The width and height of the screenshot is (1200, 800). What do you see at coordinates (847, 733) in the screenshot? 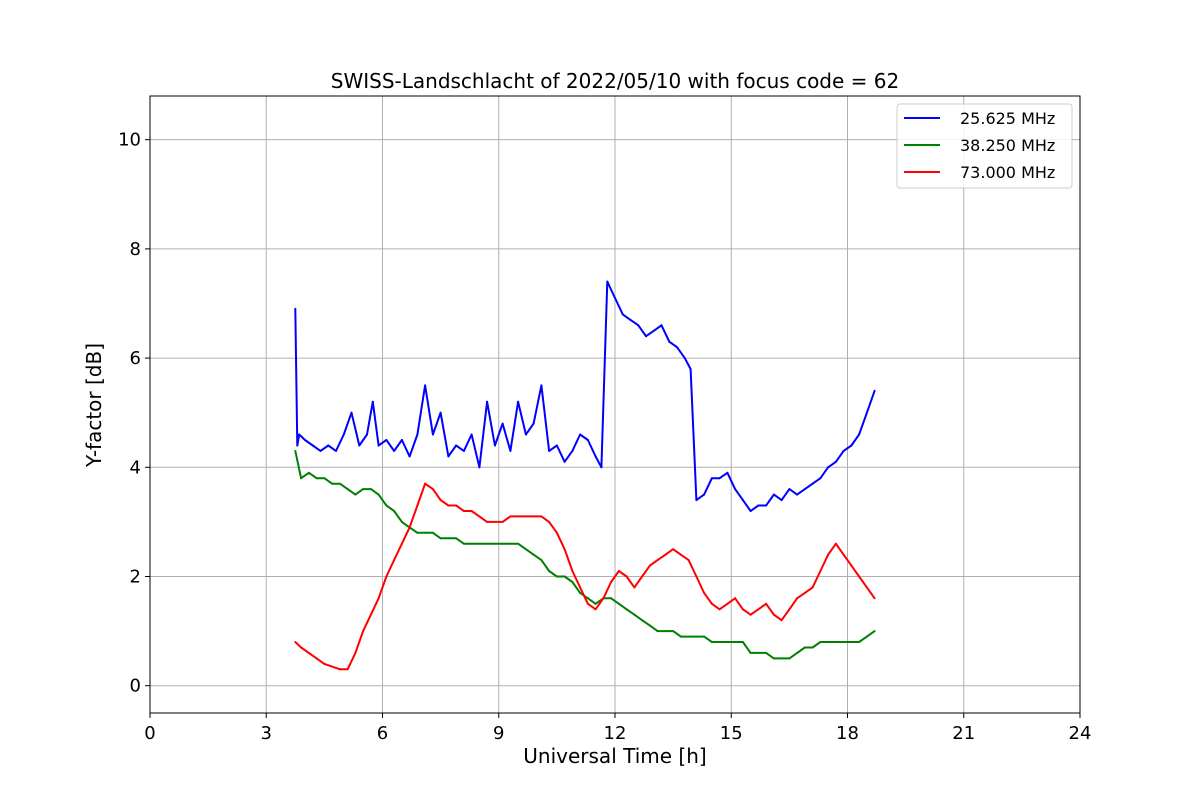
I see `x-tick-label: 18` at bounding box center [847, 733].